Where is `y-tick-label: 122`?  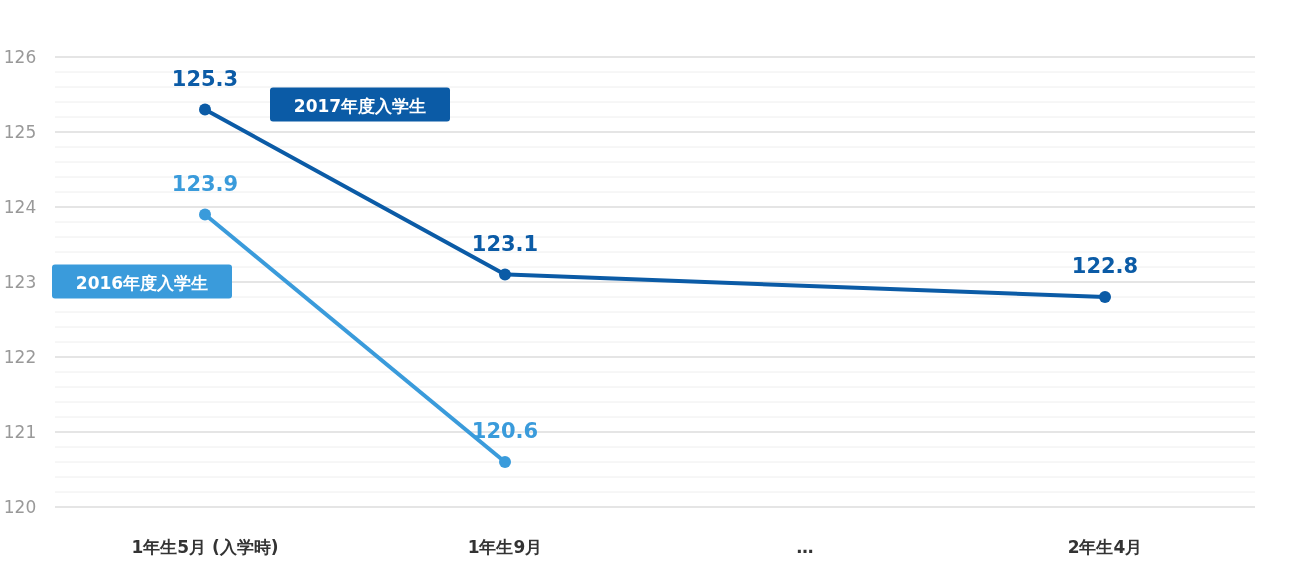
y-tick-label: 122 is located at coordinates (20, 357).